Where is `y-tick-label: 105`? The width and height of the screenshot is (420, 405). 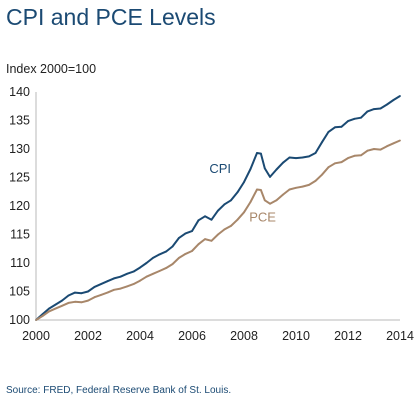
y-tick-label: 105 is located at coordinates (19, 292).